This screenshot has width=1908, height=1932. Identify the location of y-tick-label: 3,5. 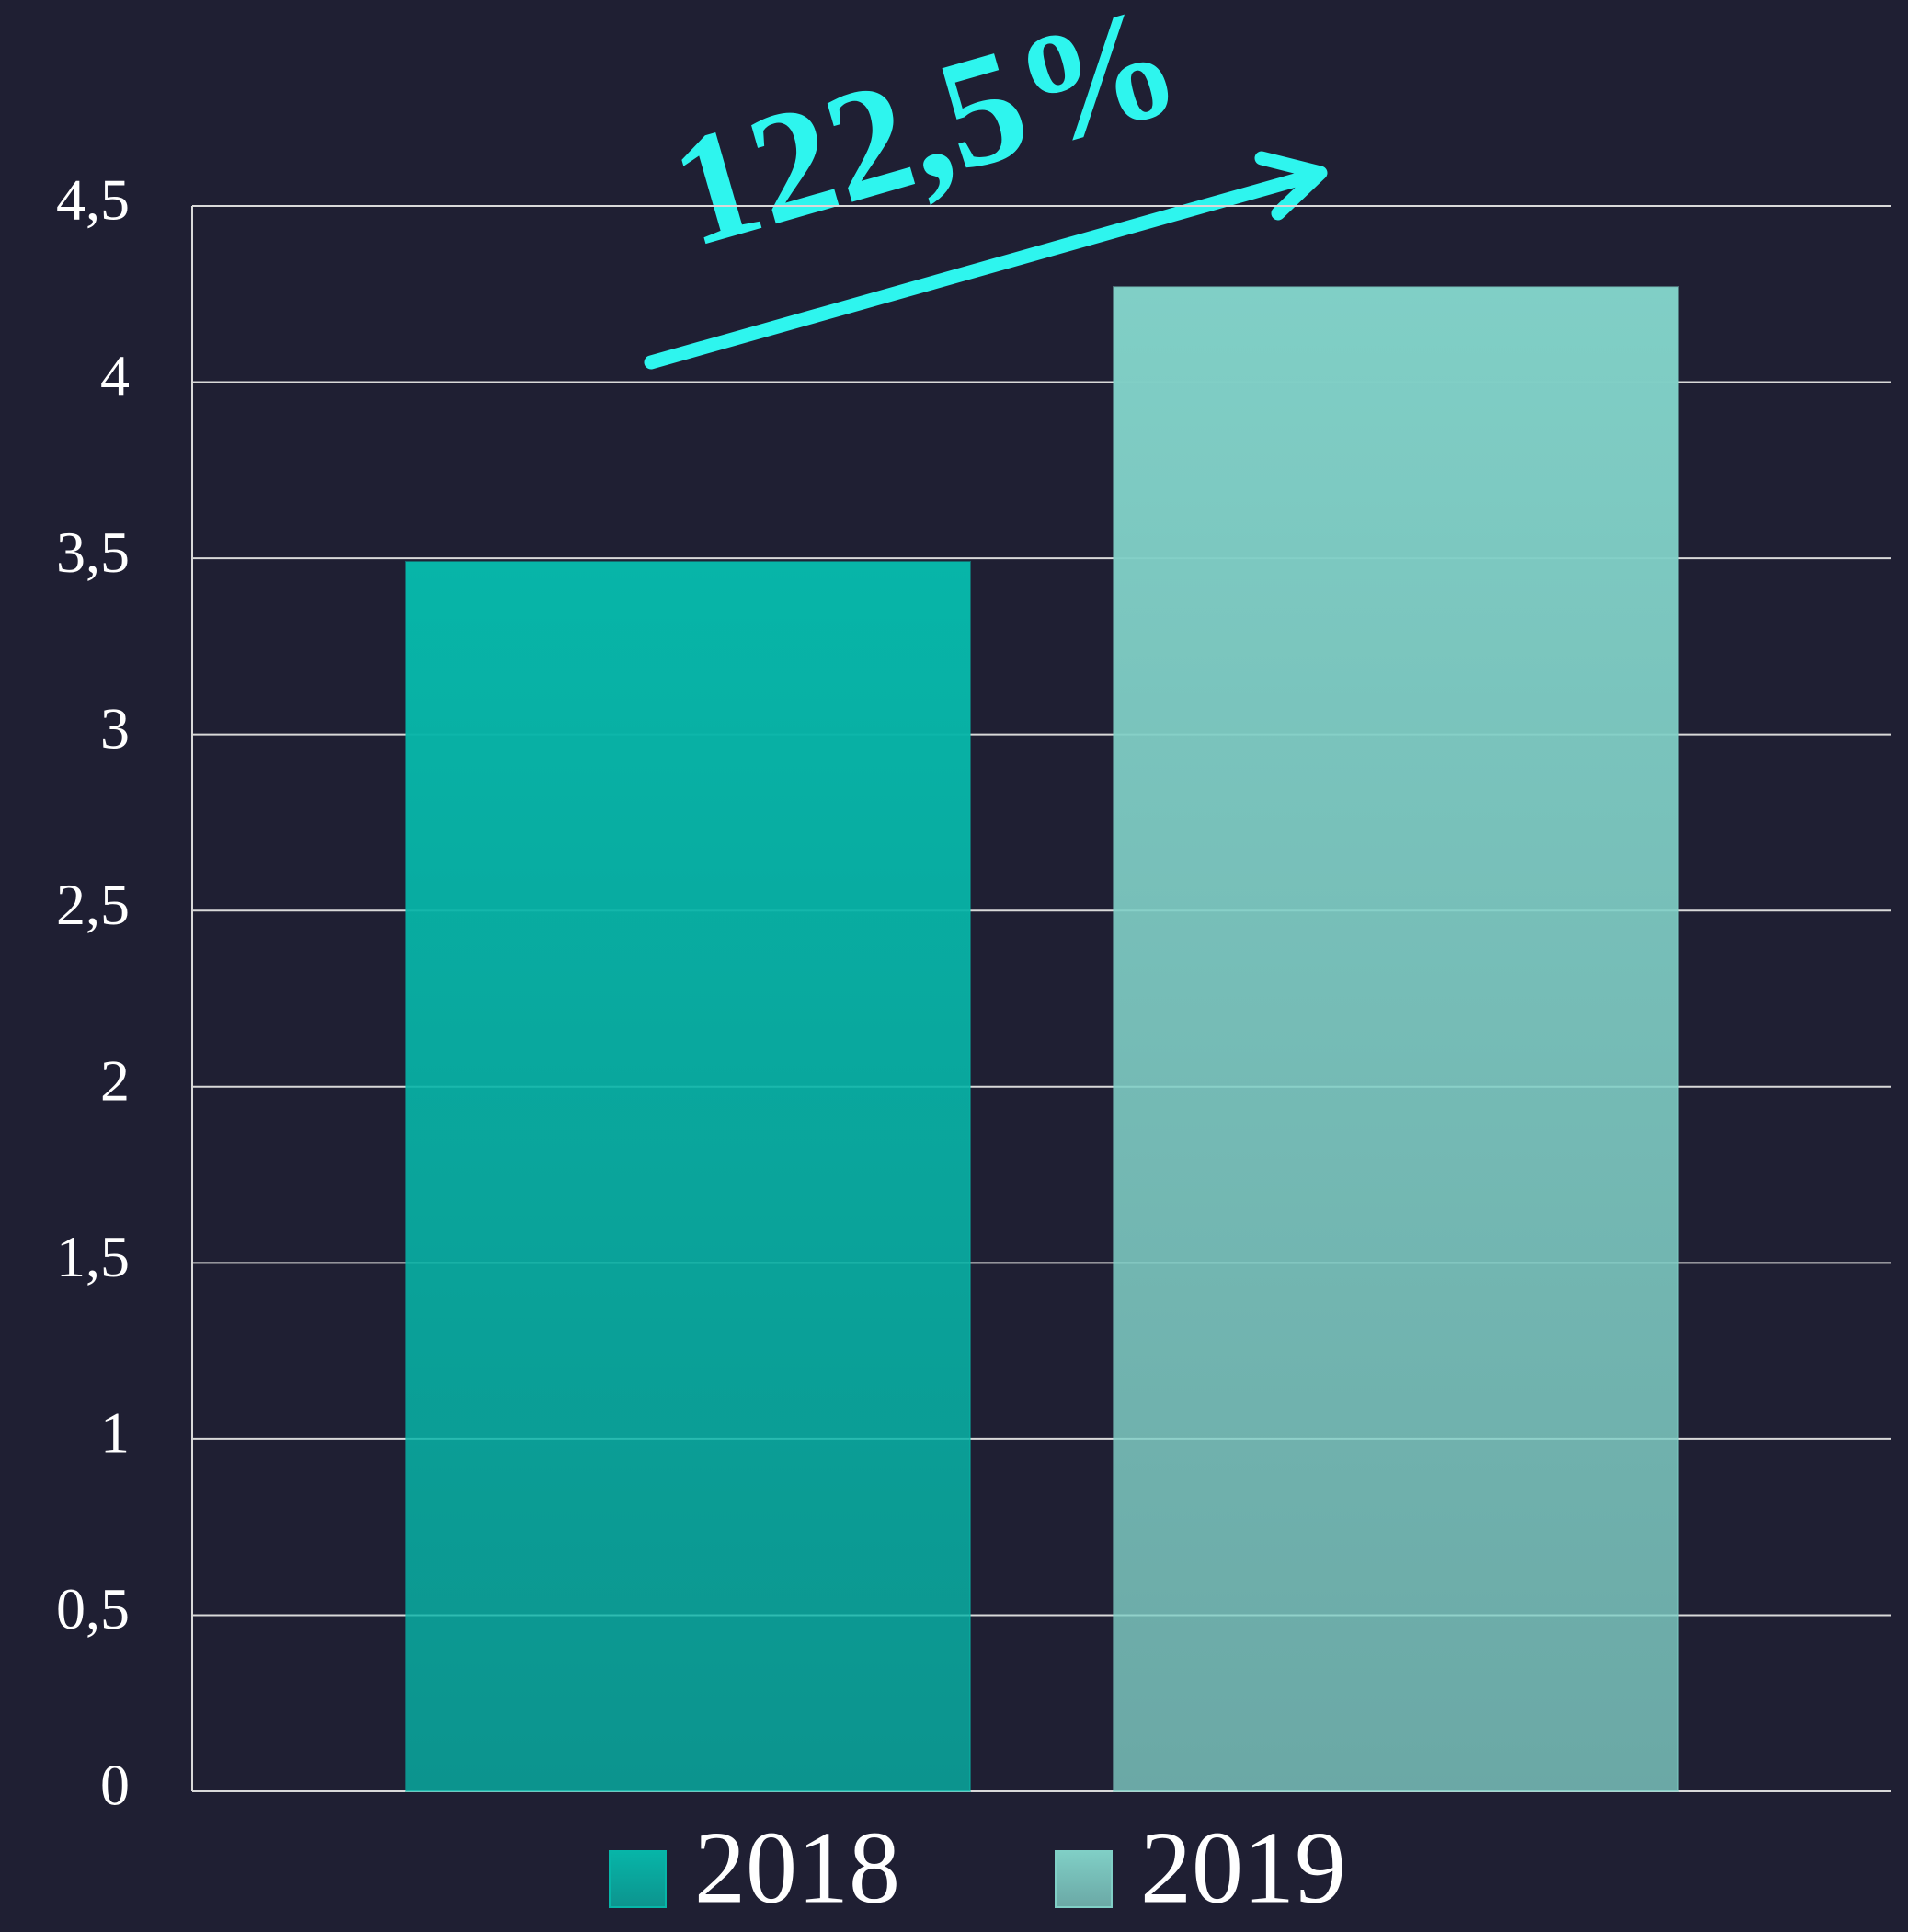
(93, 552).